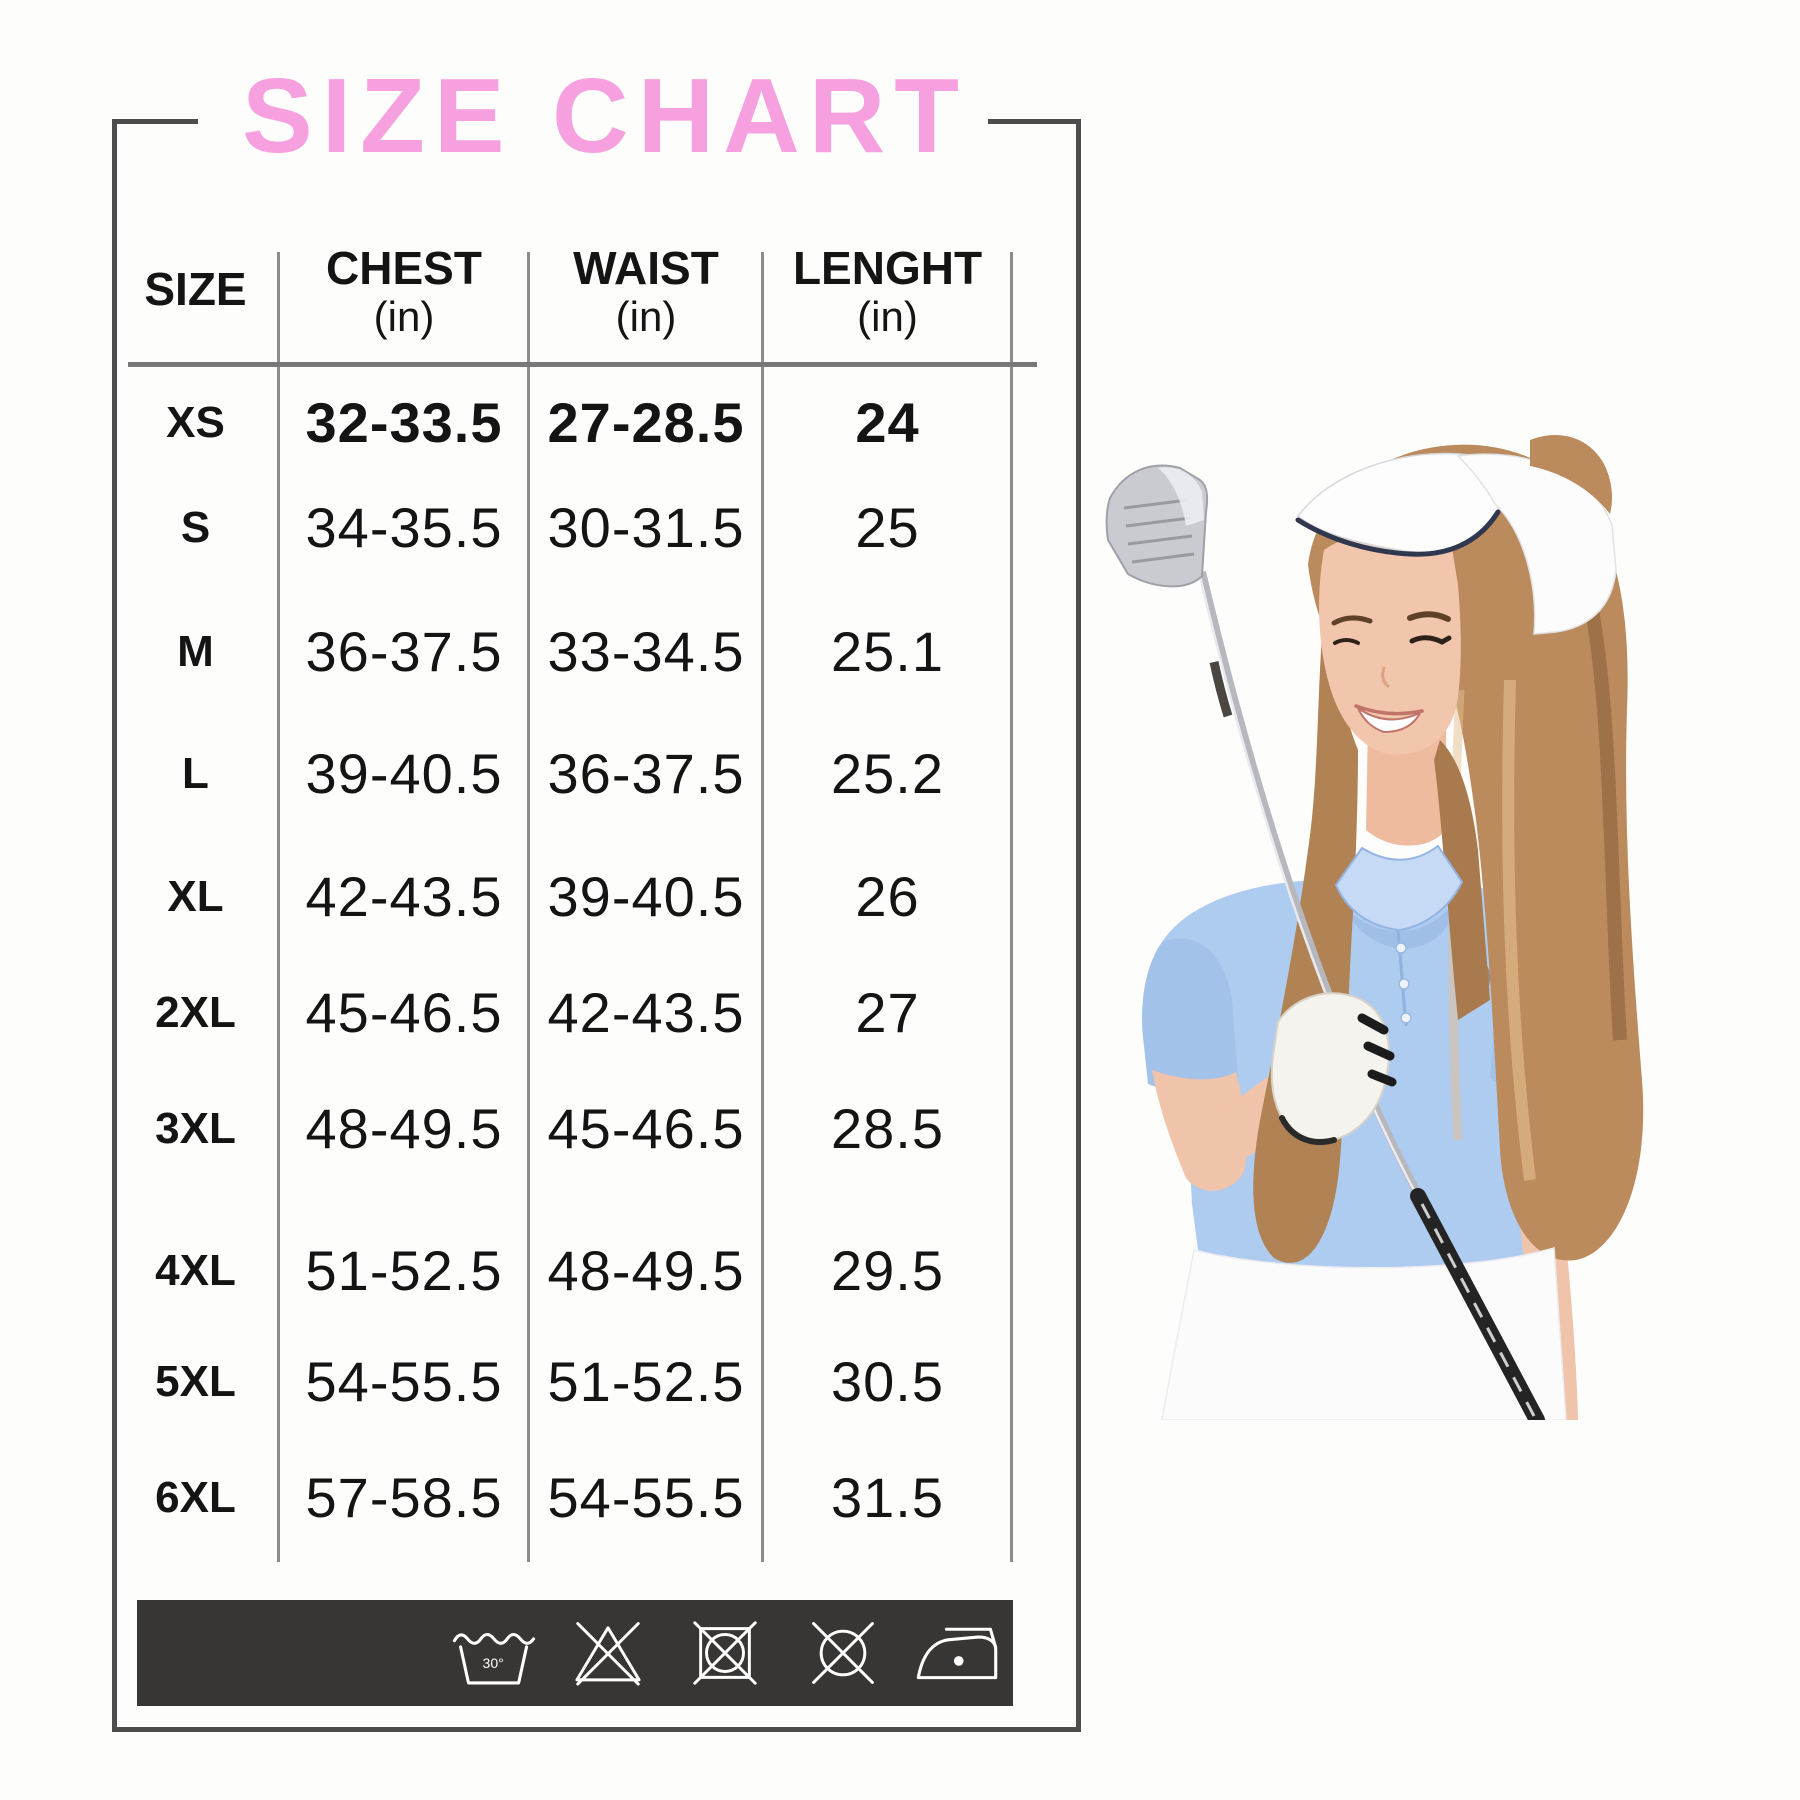 This screenshot has height=1800, width=1800. Describe the element at coordinates (887, 1128) in the screenshot. I see `length-value: 28.5` at that location.